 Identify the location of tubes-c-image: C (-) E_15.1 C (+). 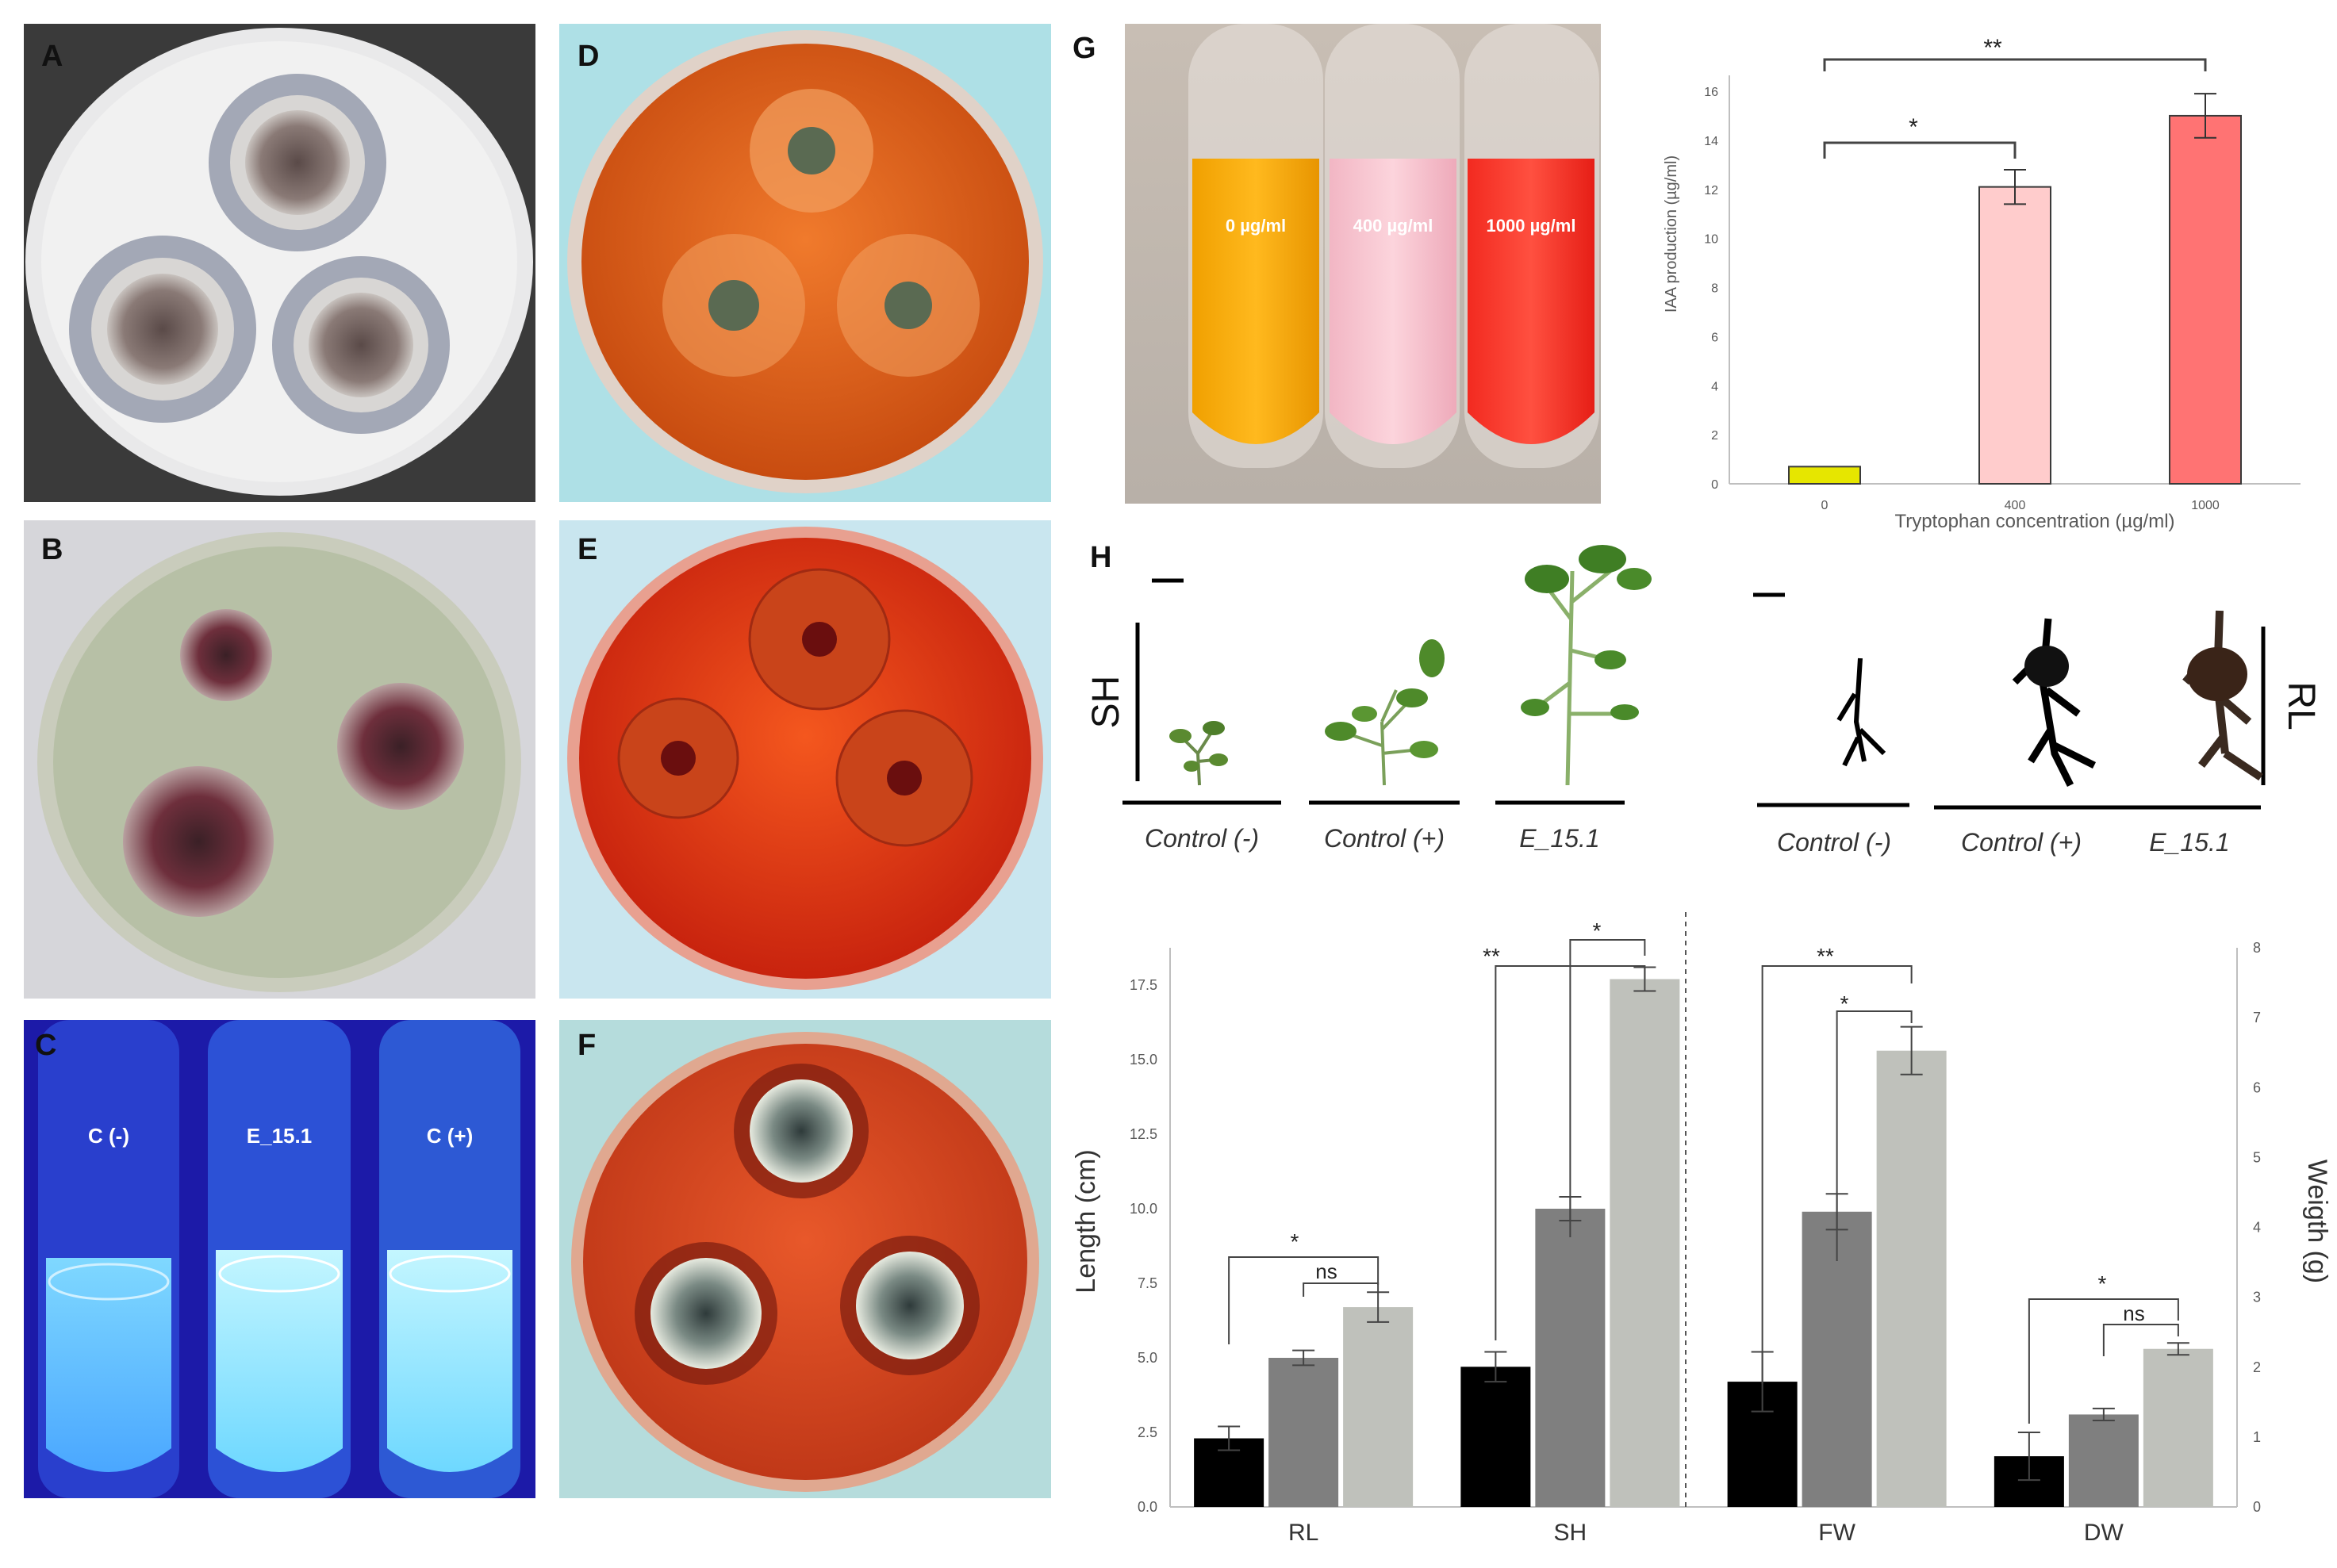
(279, 1259).